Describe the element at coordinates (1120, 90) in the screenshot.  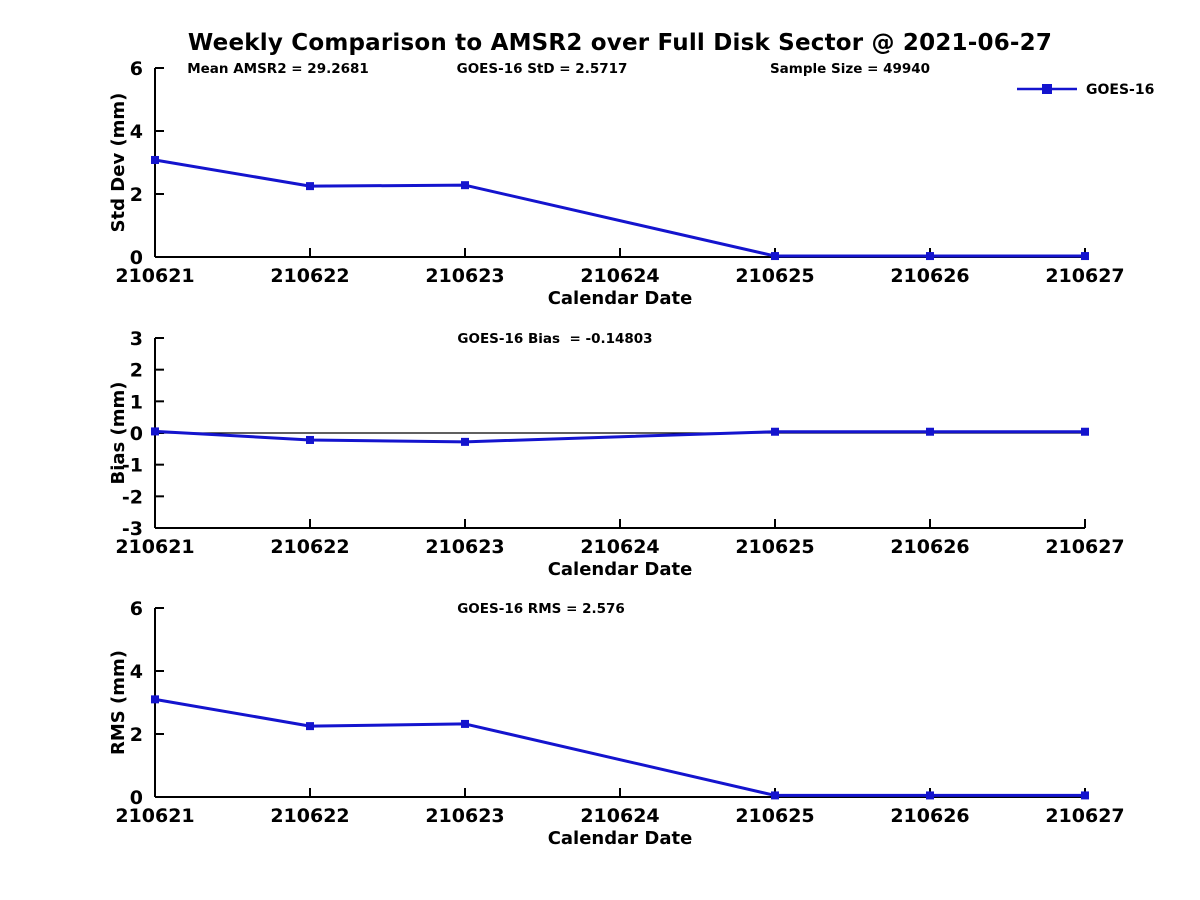
I see `legend-label: GOES-16` at that location.